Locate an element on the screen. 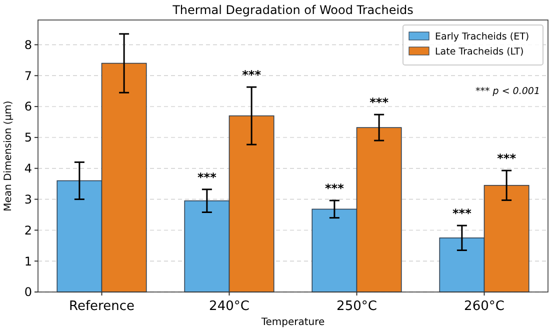  y-tick-label: 6 is located at coordinates (28, 107).